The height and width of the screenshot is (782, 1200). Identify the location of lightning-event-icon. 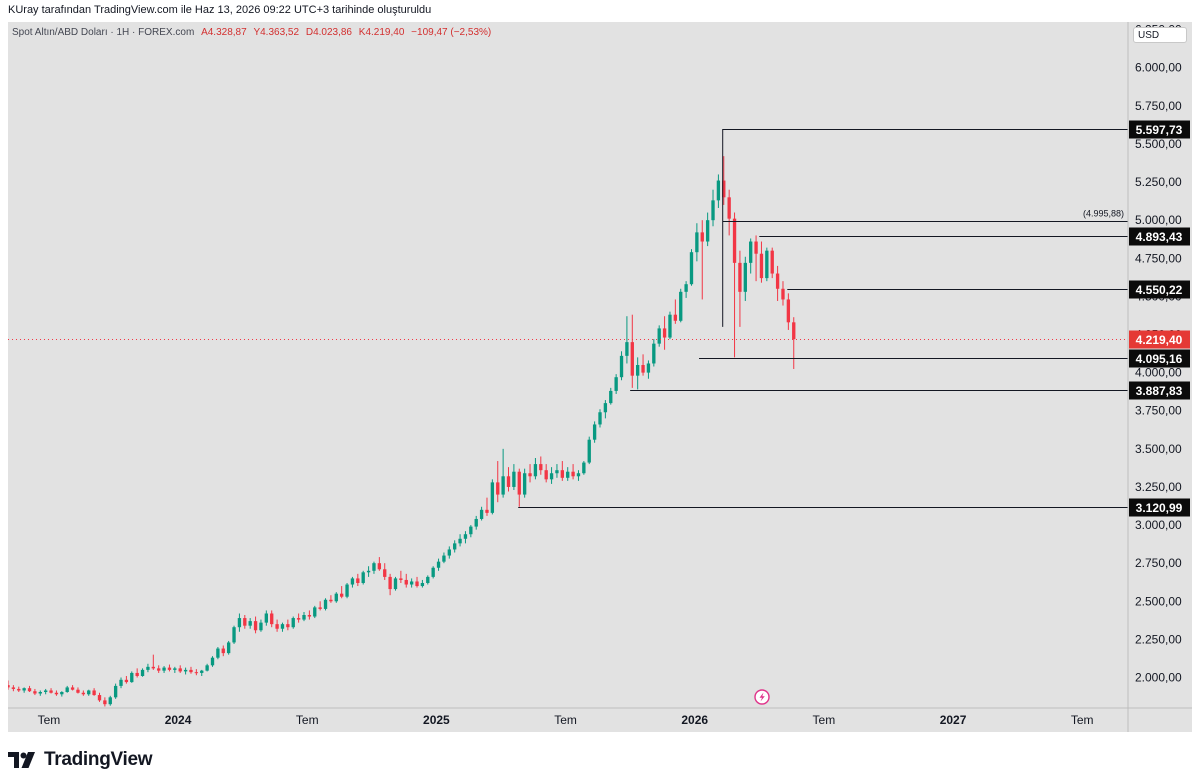
(762, 697).